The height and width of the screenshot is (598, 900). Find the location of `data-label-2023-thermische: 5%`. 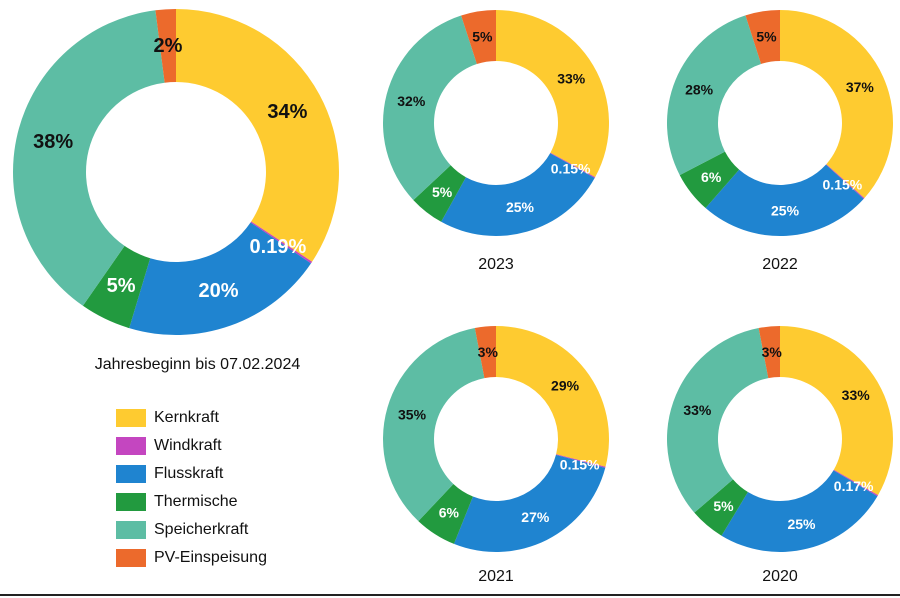

data-label-2023-thermische: 5% is located at coordinates (442, 192).